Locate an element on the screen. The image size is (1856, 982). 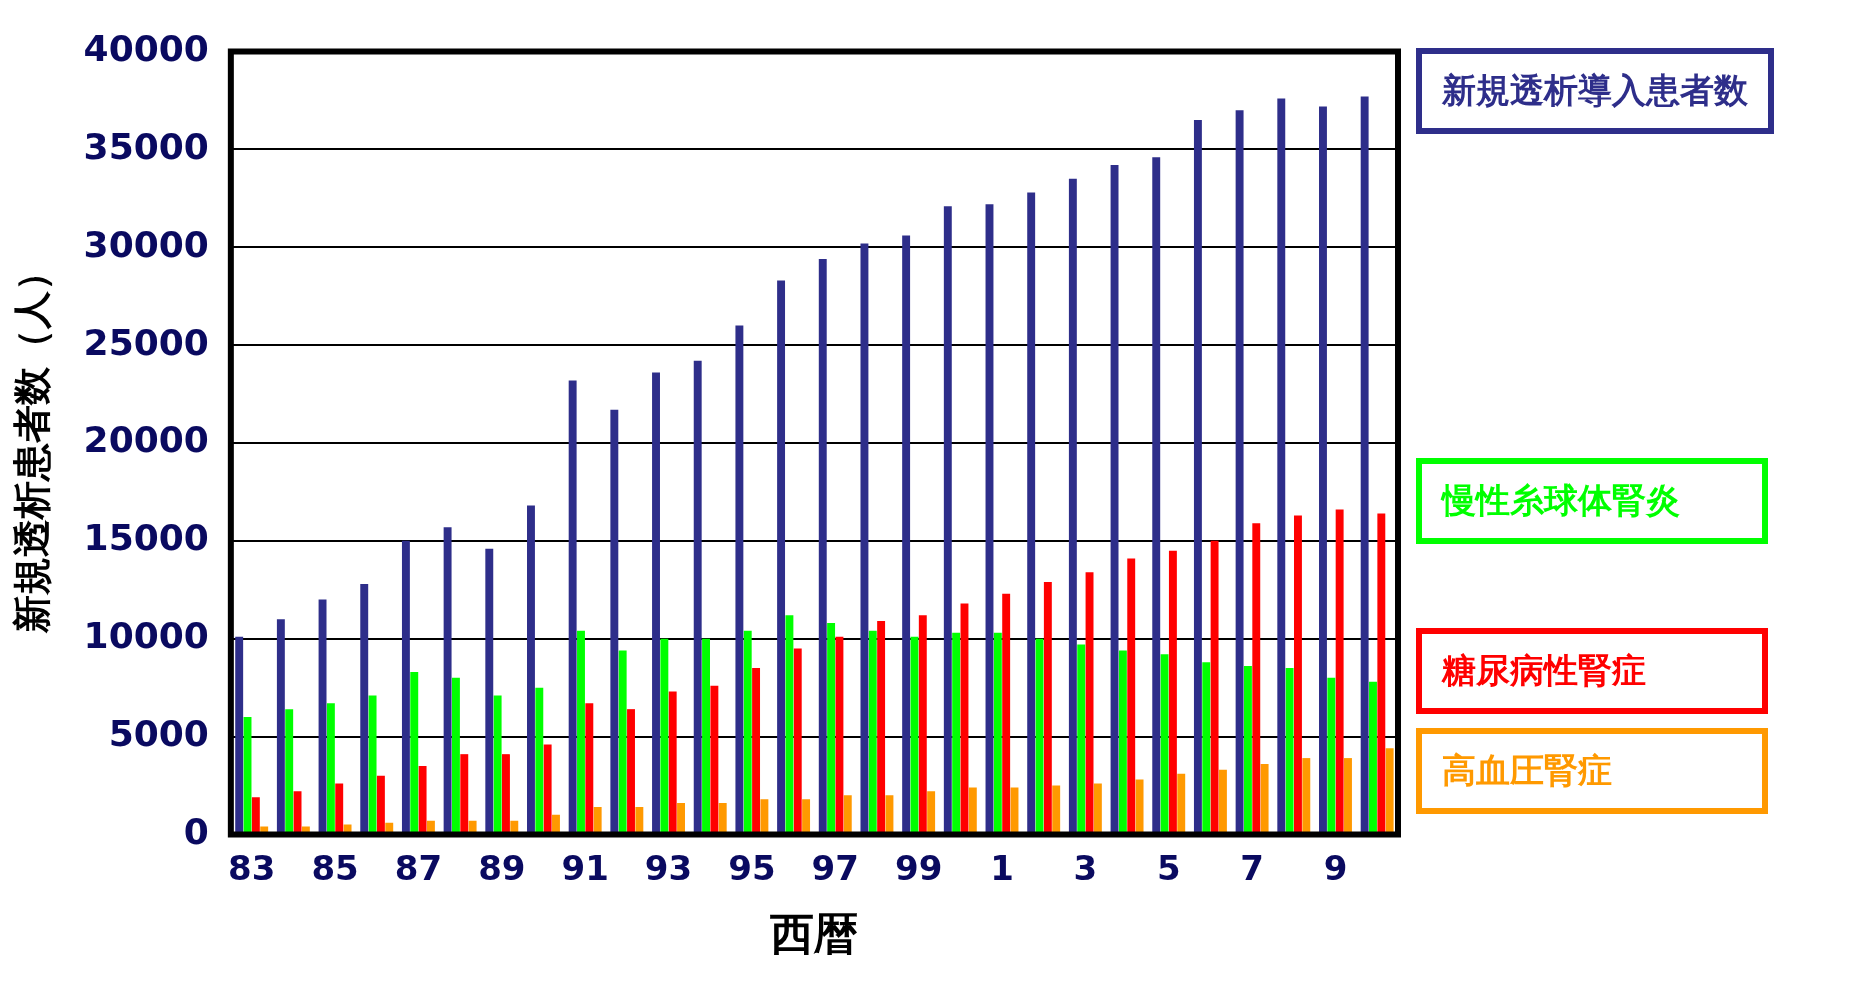
text: 慢性糸球体腎炎 is located at coordinates (1592, 501).